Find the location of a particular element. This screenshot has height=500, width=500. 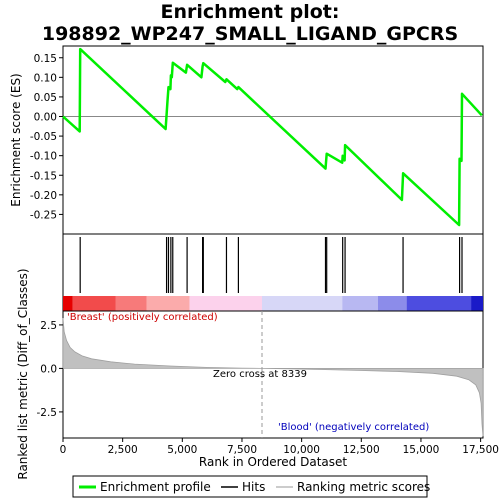

legend-box is located at coordinates (250, 486).